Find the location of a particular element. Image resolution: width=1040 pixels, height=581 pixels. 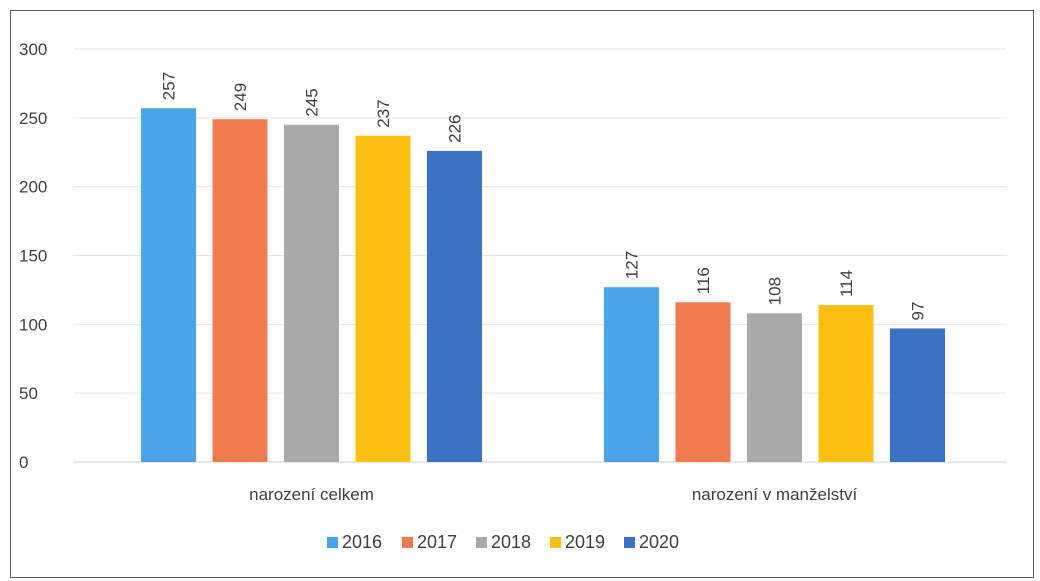

legend: 2016 2017 2018 2019 2020 is located at coordinates (503, 542).